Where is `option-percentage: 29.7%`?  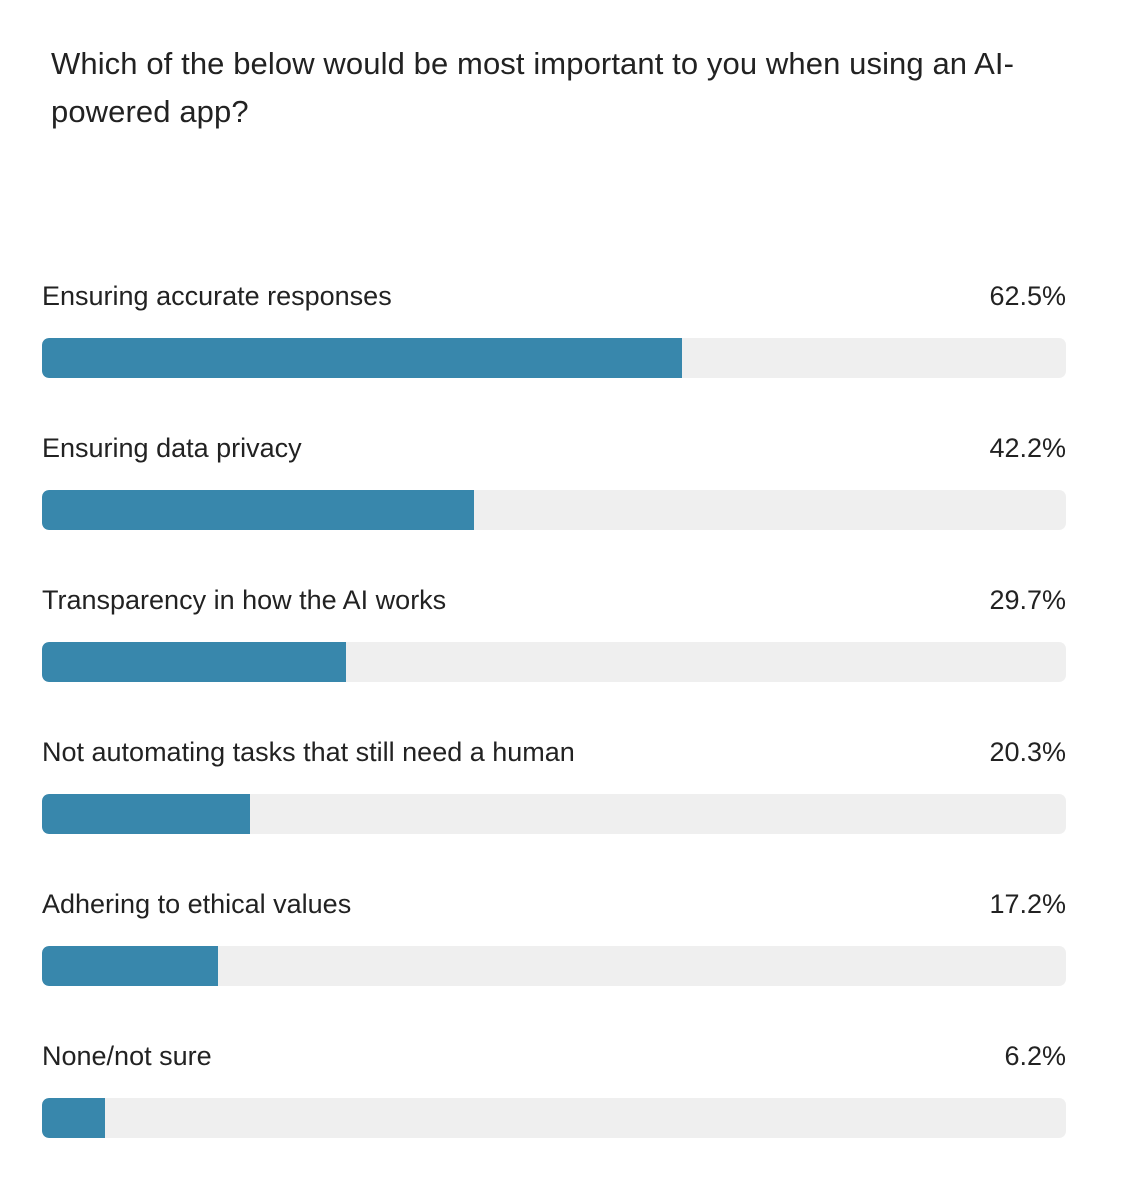
option-percentage: 29.7% is located at coordinates (1027, 600).